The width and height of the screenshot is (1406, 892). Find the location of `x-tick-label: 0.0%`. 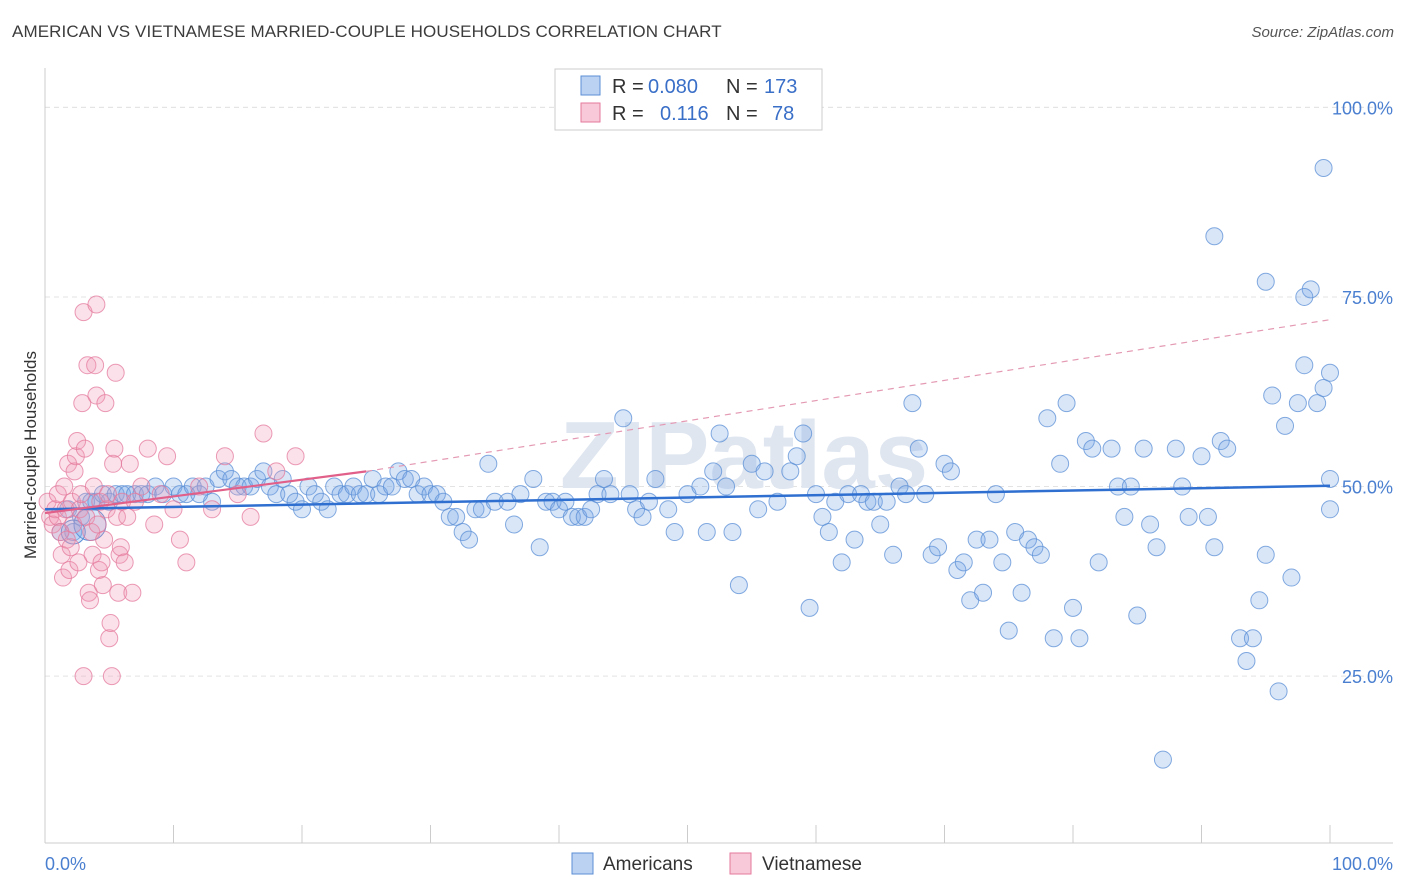

x-tick-label: 0.0% is located at coordinates (65, 864).